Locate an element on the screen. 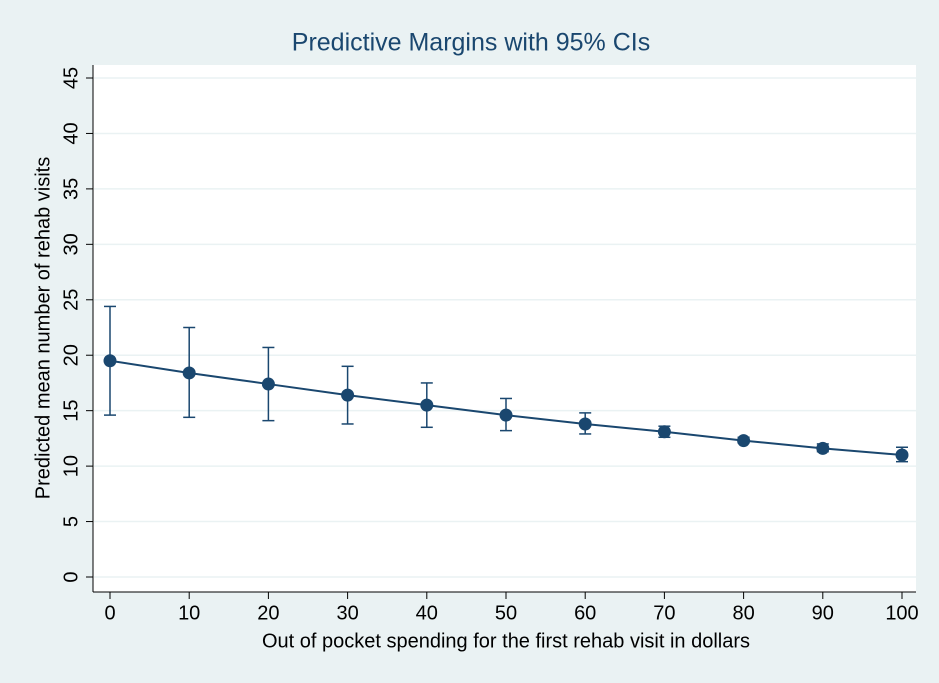 The image size is (939, 683). x-tick-label: 60 is located at coordinates (585, 613).